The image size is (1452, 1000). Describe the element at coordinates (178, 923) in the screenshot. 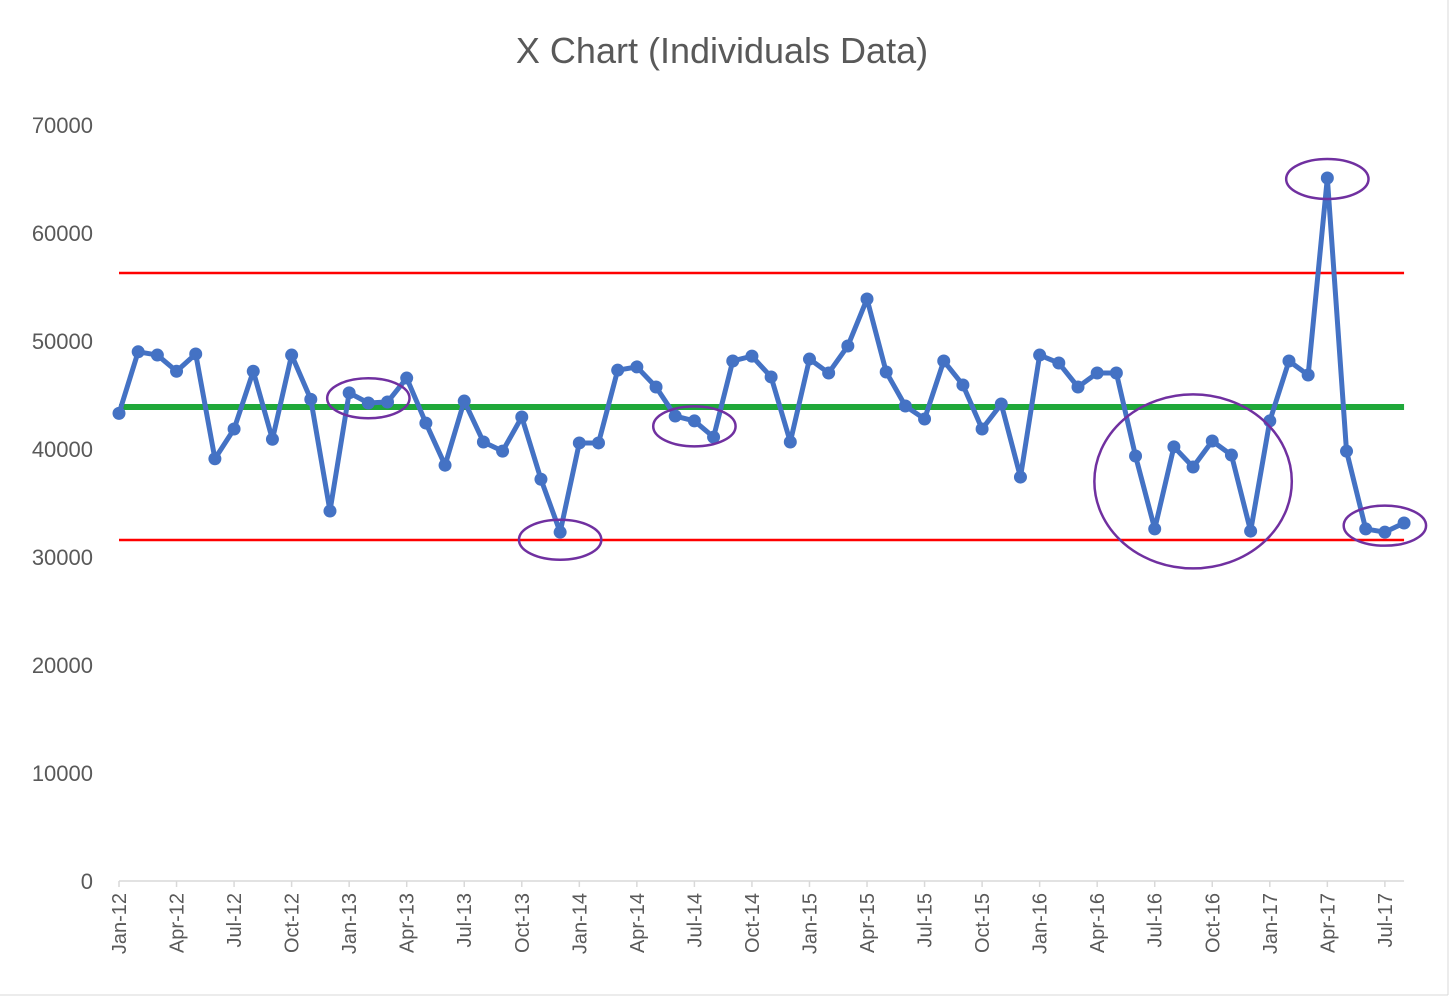

I see `x-tick-label: Apr-12` at that location.